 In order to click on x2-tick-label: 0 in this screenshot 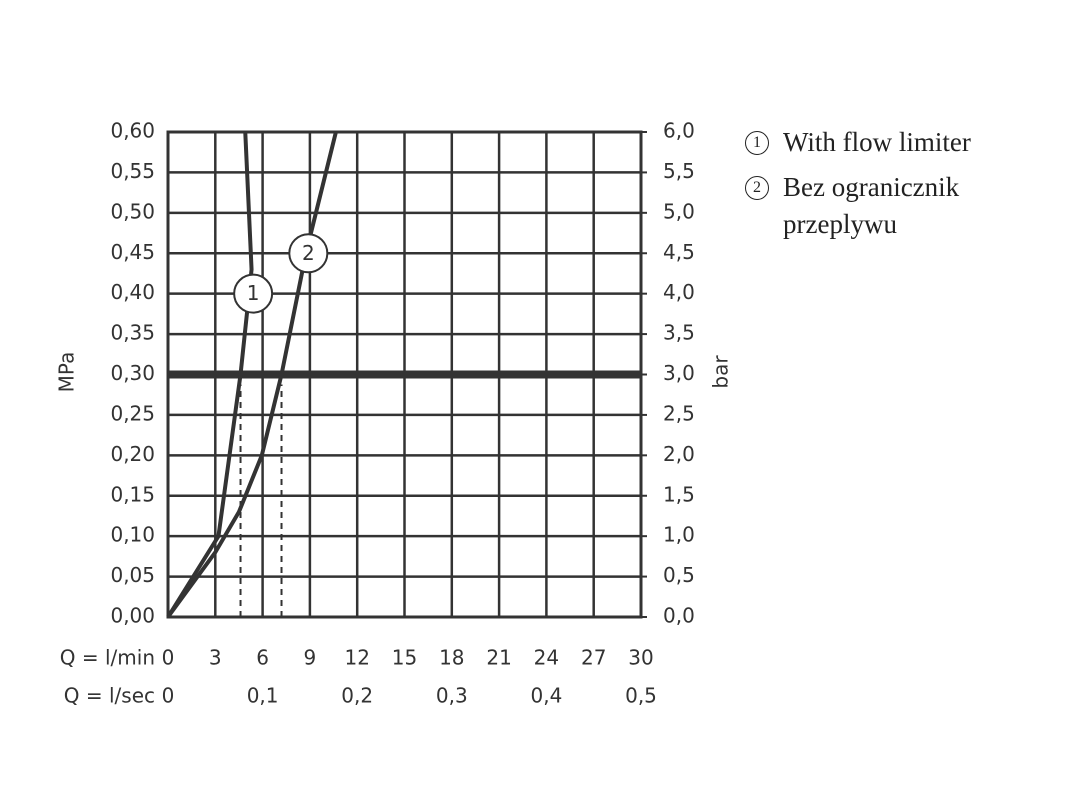, I will do `click(168, 696)`.